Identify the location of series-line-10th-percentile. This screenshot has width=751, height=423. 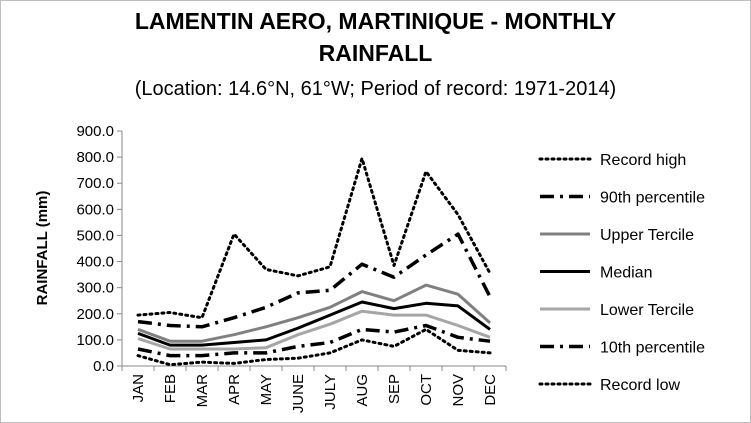
(314, 340).